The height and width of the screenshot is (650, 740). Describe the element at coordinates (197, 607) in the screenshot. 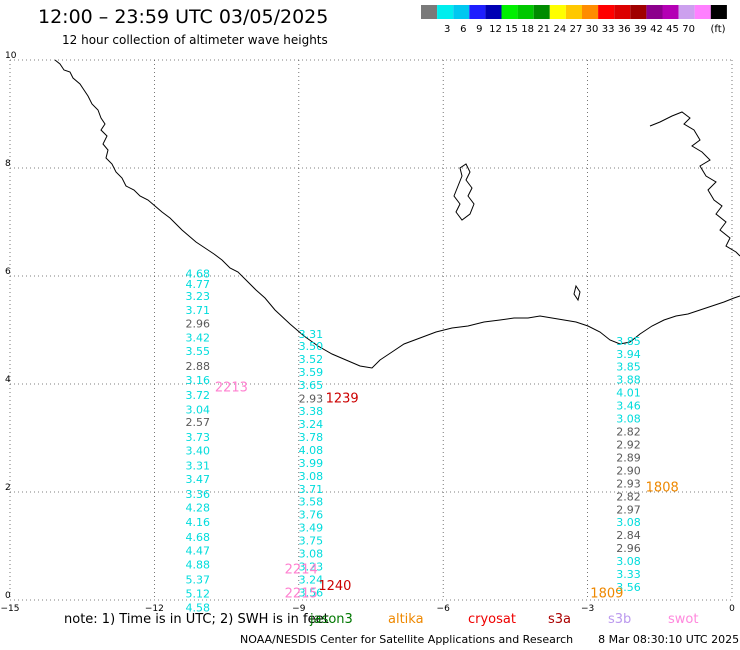

I see `wave-height-label: 4.58` at that location.